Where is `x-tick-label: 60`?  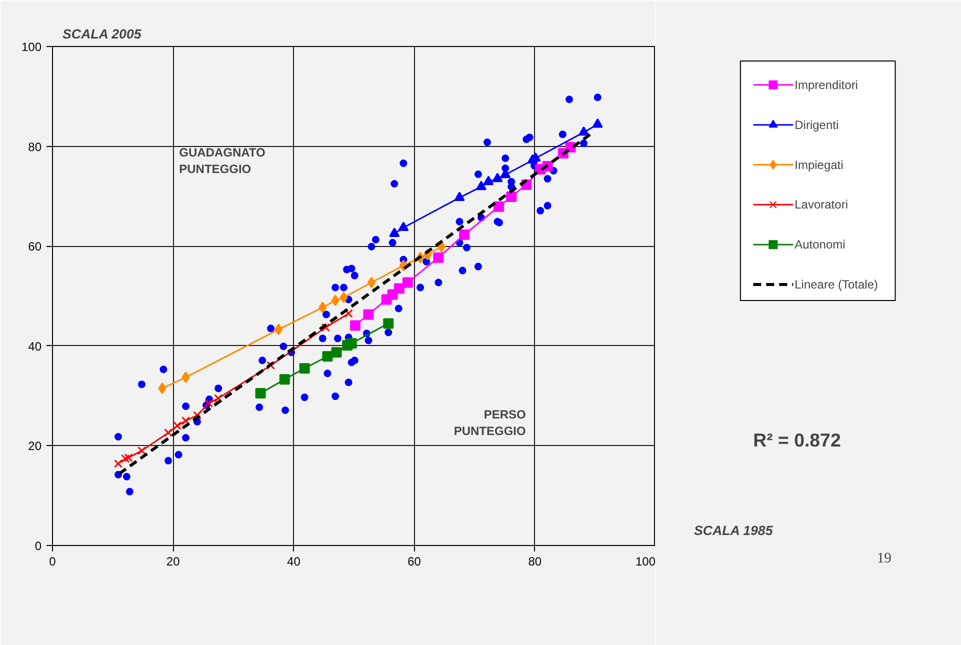
x-tick-label: 60 is located at coordinates (415, 561).